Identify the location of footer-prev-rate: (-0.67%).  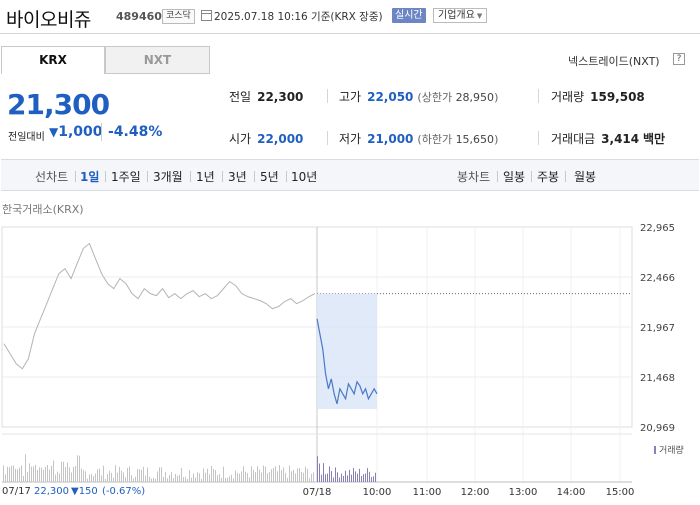
(124, 491).